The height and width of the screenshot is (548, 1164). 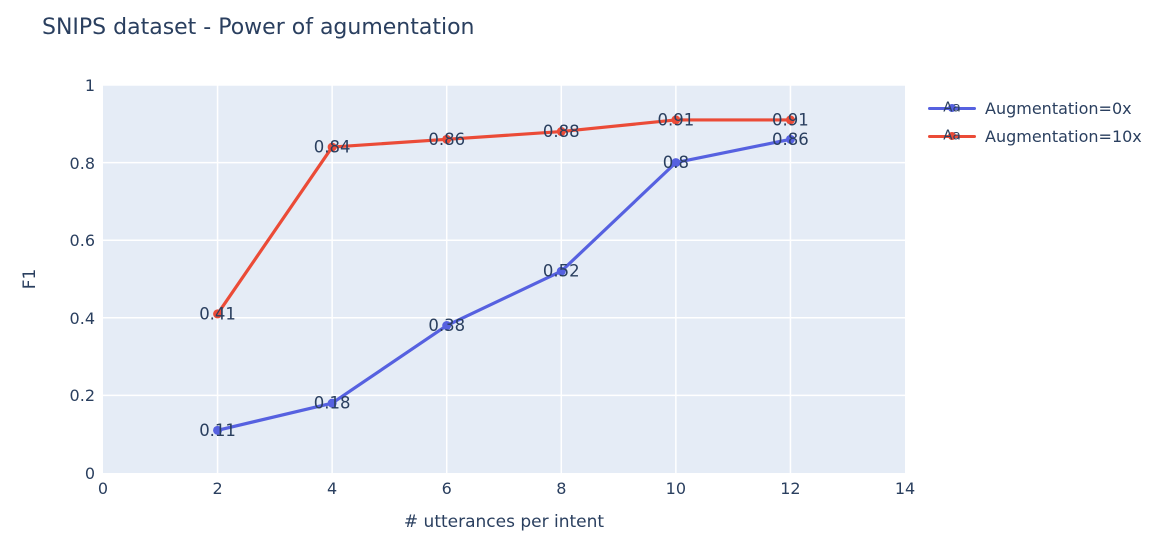 I want to click on x-tick-label: 0, so click(x=103, y=488).